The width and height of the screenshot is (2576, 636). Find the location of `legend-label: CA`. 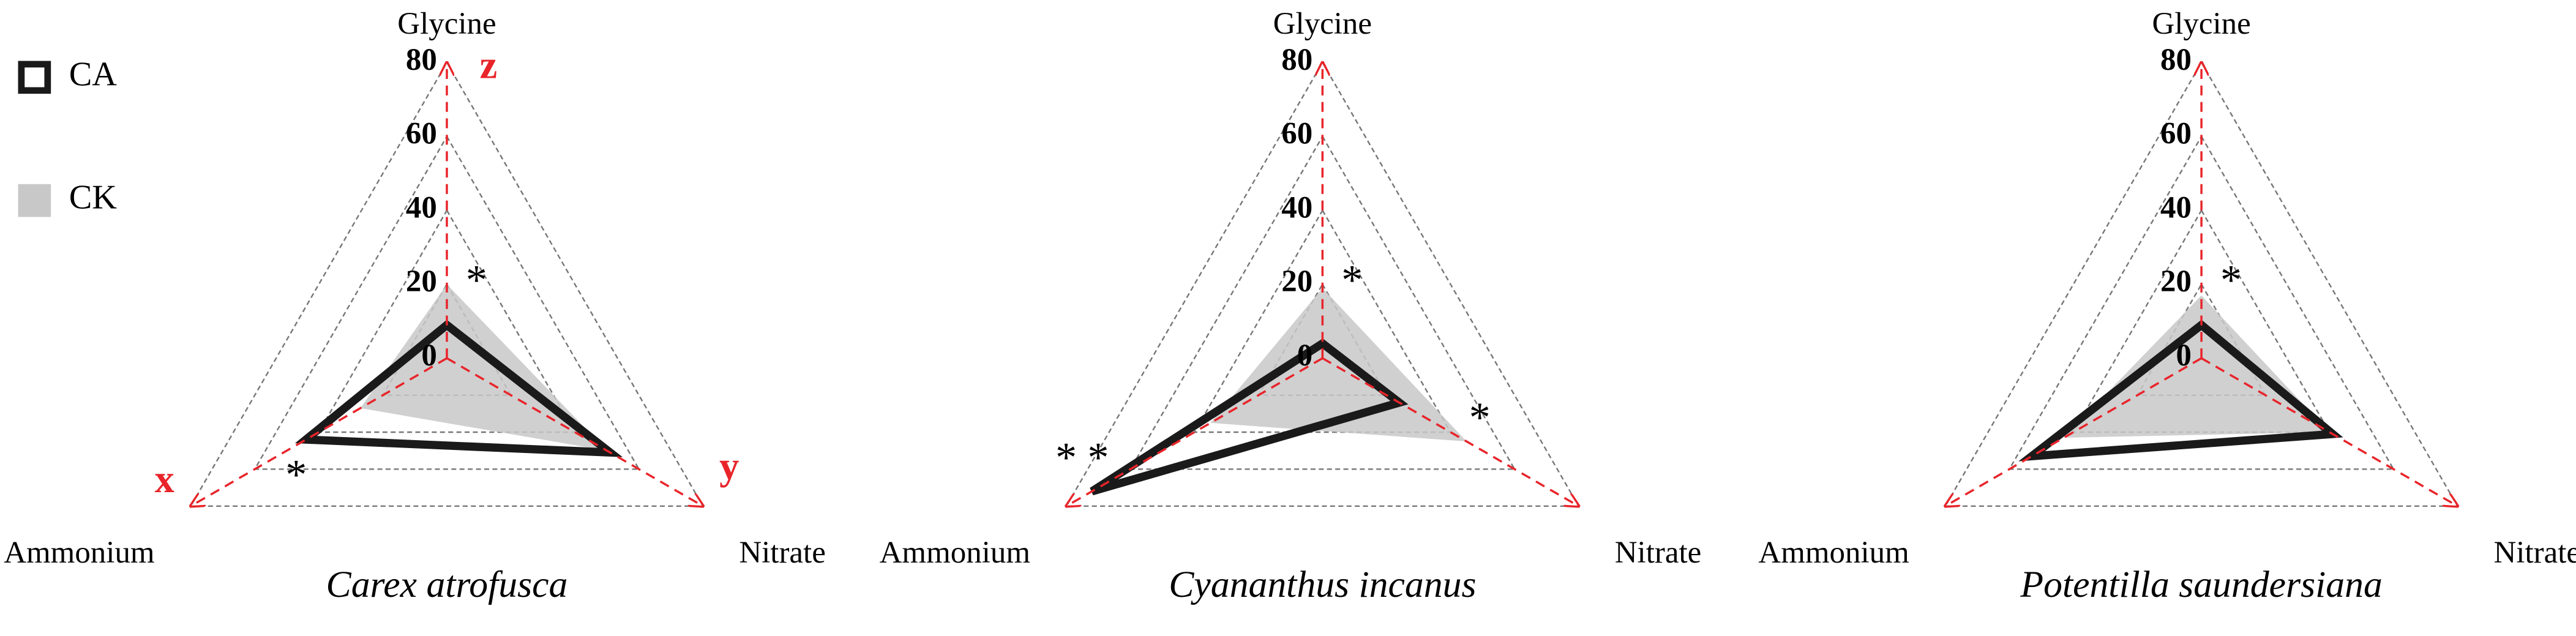

legend-label: CA is located at coordinates (93, 74).